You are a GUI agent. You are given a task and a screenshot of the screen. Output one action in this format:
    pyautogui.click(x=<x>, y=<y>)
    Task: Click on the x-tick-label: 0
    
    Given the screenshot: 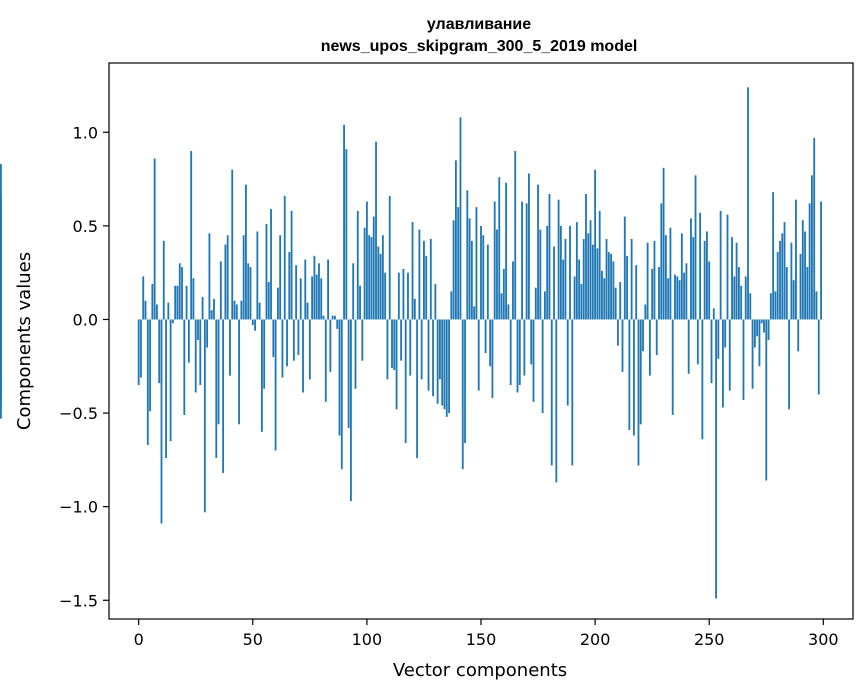 What is the action you would take?
    pyautogui.click(x=139, y=639)
    